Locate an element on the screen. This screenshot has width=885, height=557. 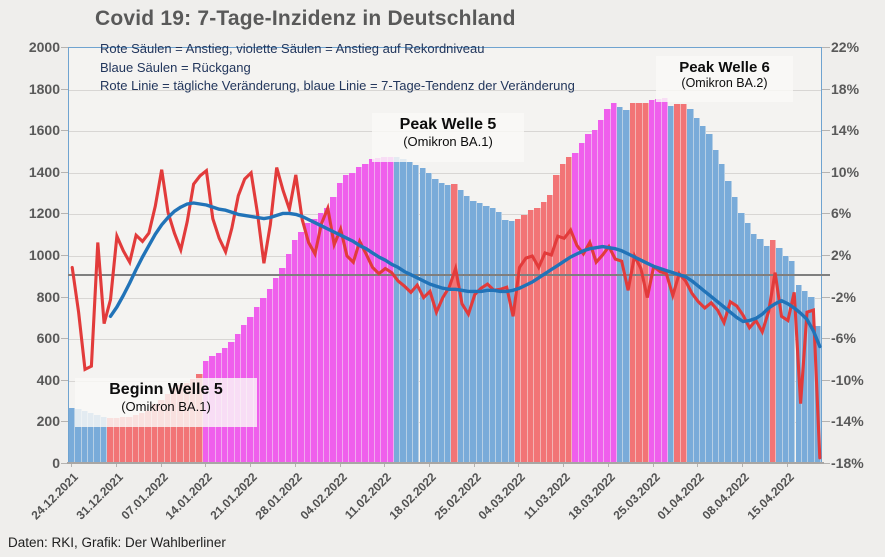
source-credit: Daten: RKI, Grafik: Der Wahlberliner is located at coordinates (117, 542).